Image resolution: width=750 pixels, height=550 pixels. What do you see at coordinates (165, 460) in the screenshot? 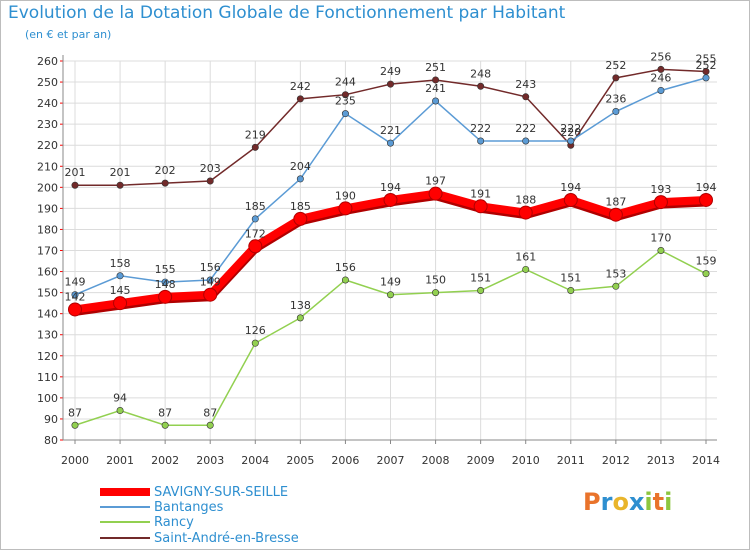
I see `x-tick-label: 2002` at bounding box center [165, 460].